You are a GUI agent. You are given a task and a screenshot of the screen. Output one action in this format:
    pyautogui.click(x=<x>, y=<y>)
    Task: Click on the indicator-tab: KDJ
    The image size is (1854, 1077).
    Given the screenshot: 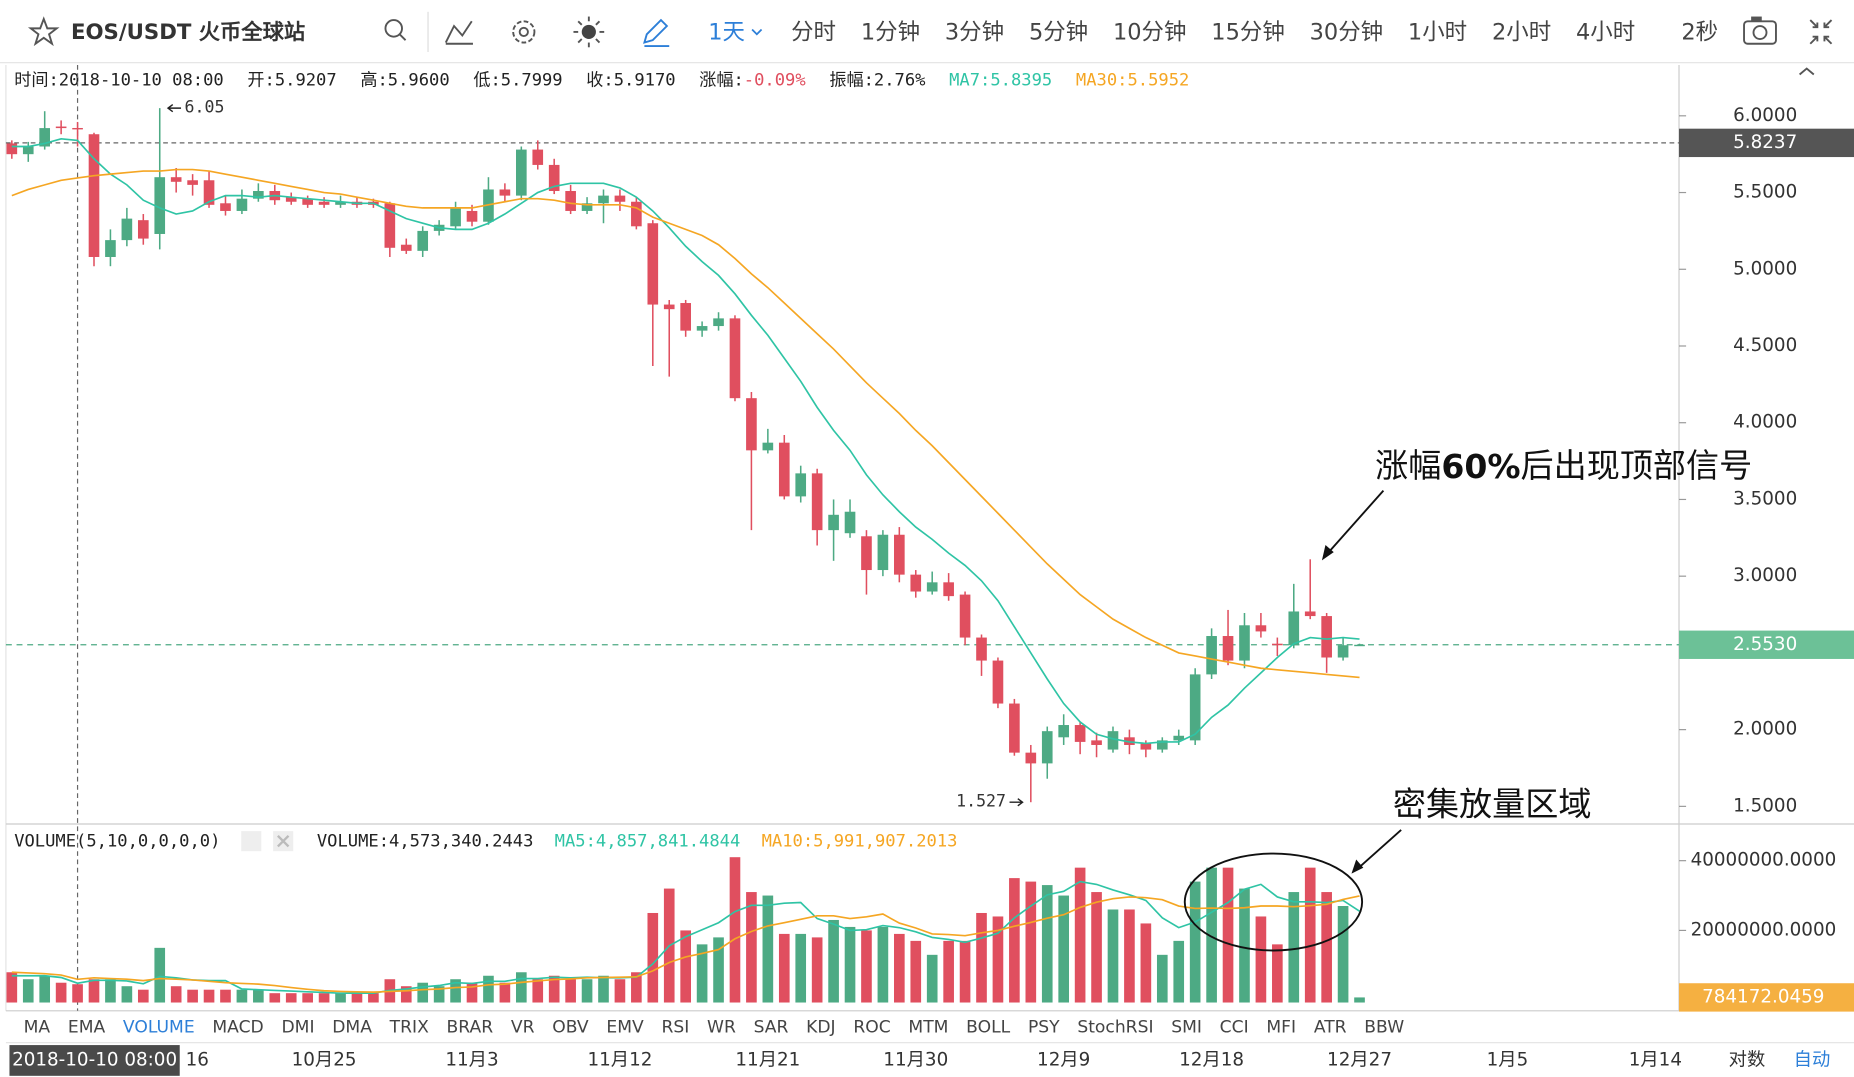 What is the action you would take?
    pyautogui.click(x=820, y=1027)
    